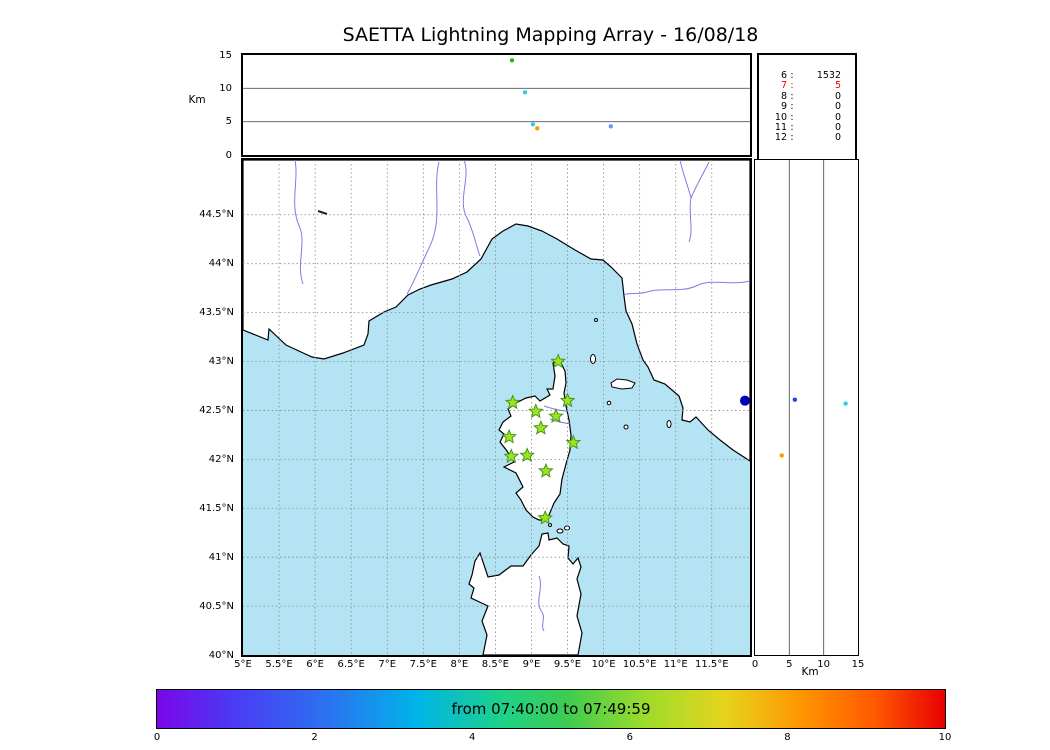  What do you see at coordinates (787, 737) in the screenshot?
I see `colorbar-tick-label: 8` at bounding box center [787, 737].